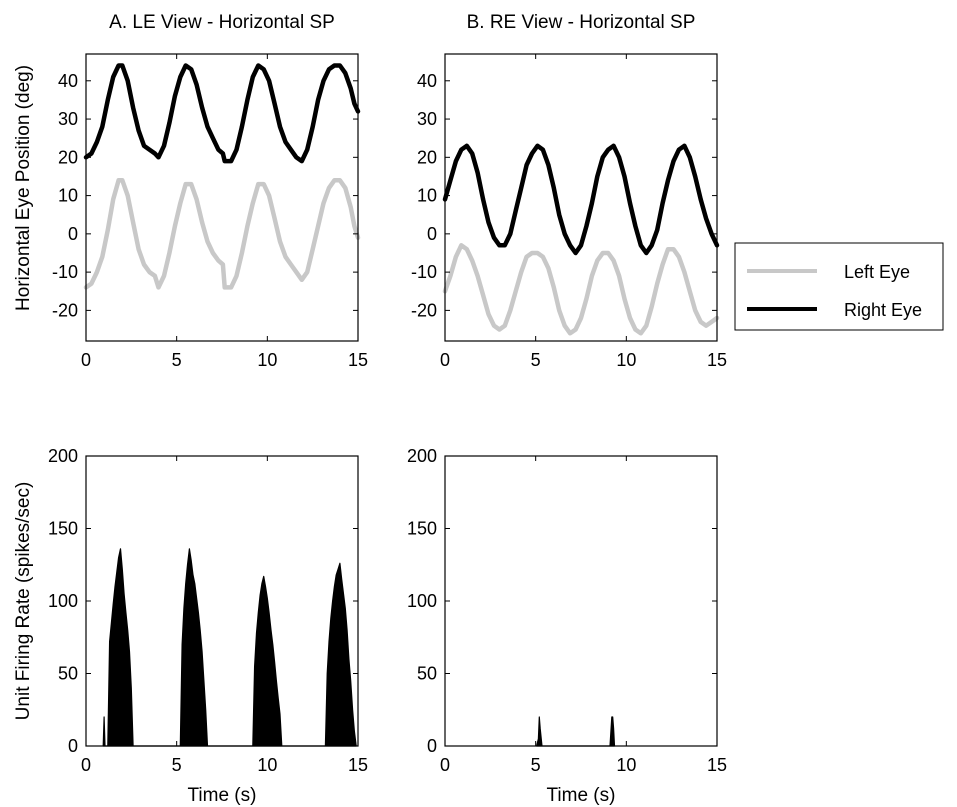 The height and width of the screenshot is (807, 957). I want to click on panel-b-x-axis-label: Time (s), so click(581, 795).